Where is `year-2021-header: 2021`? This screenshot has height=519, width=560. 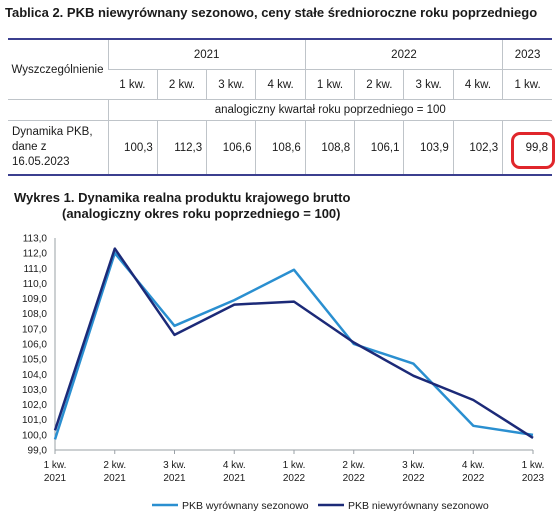
year-2021-header: 2021 is located at coordinates (206, 54).